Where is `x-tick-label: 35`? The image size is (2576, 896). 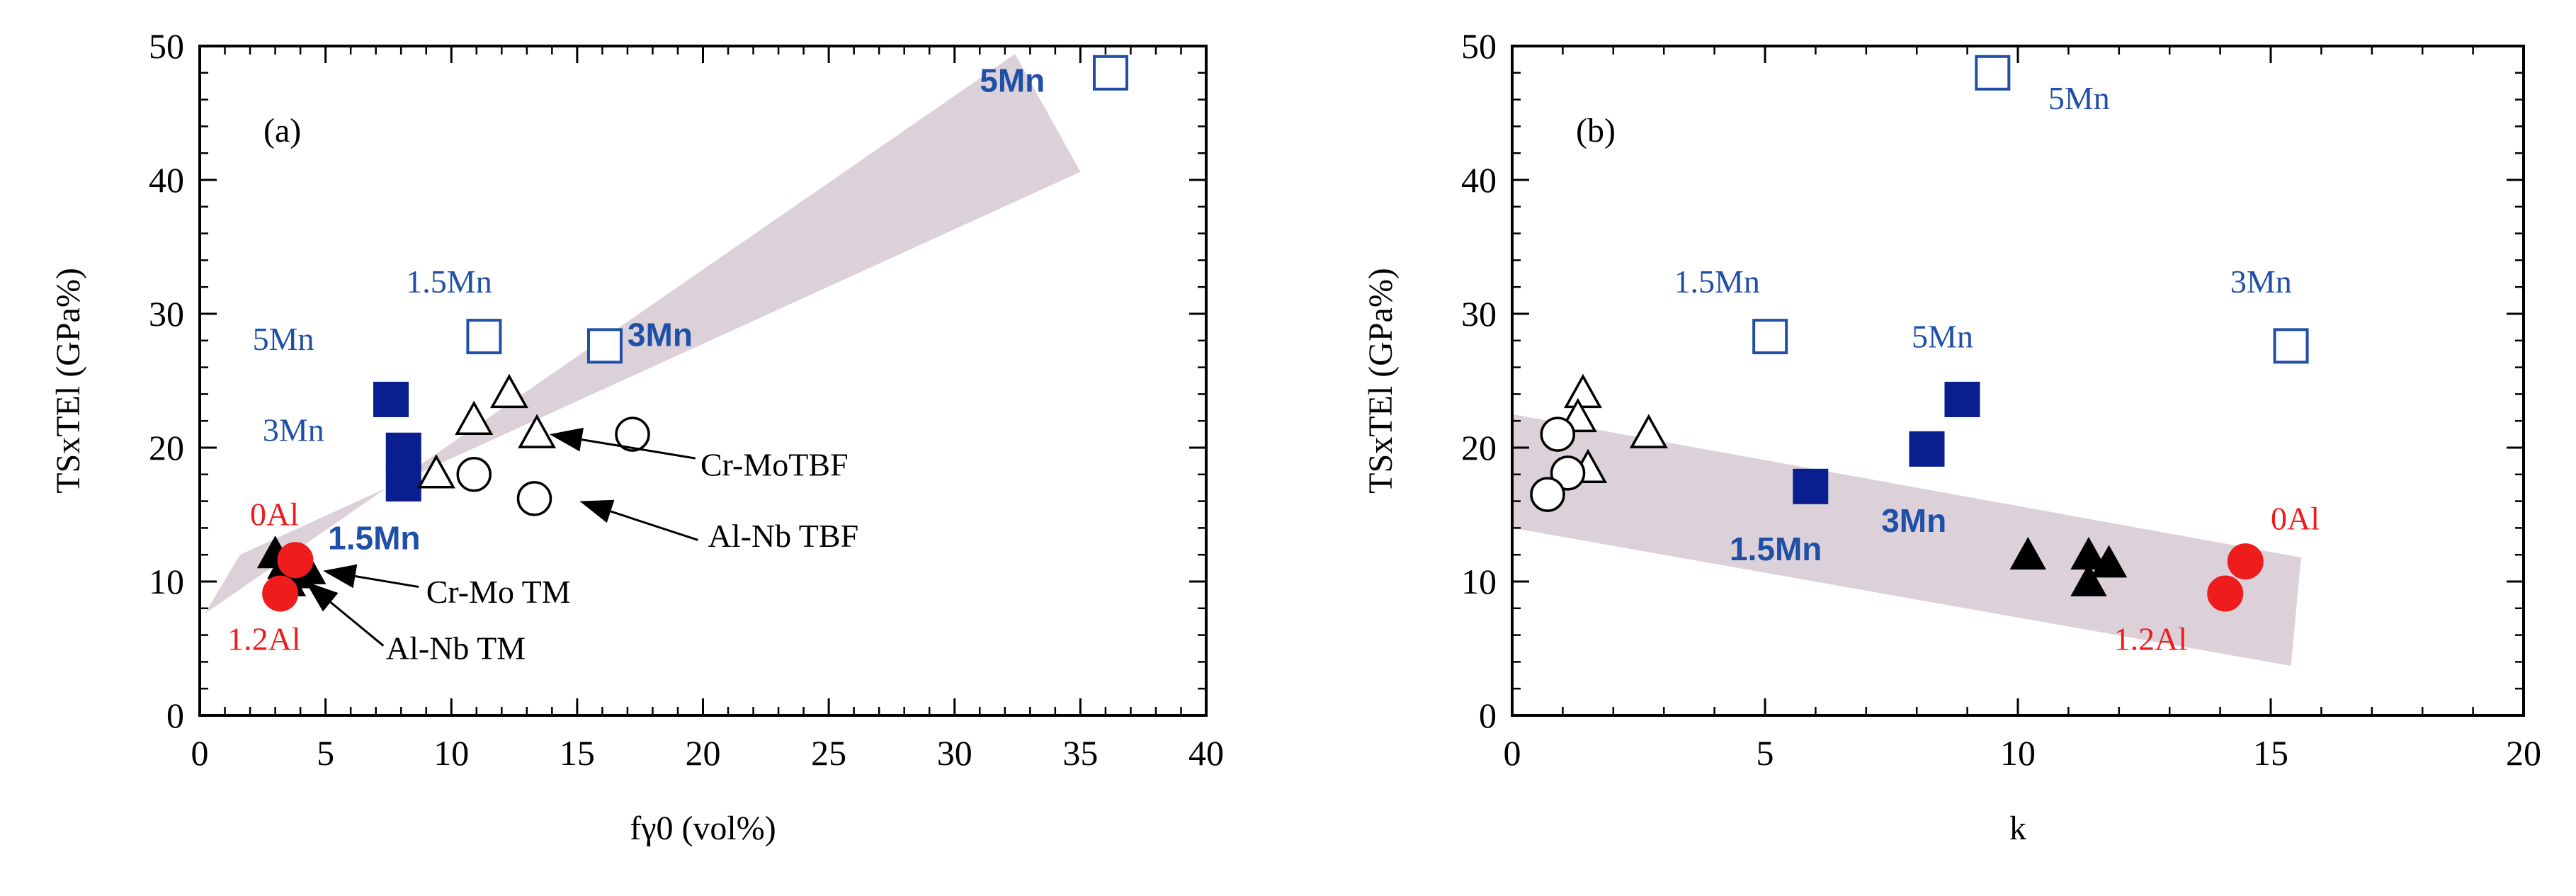 x-tick-label: 35 is located at coordinates (1080, 753).